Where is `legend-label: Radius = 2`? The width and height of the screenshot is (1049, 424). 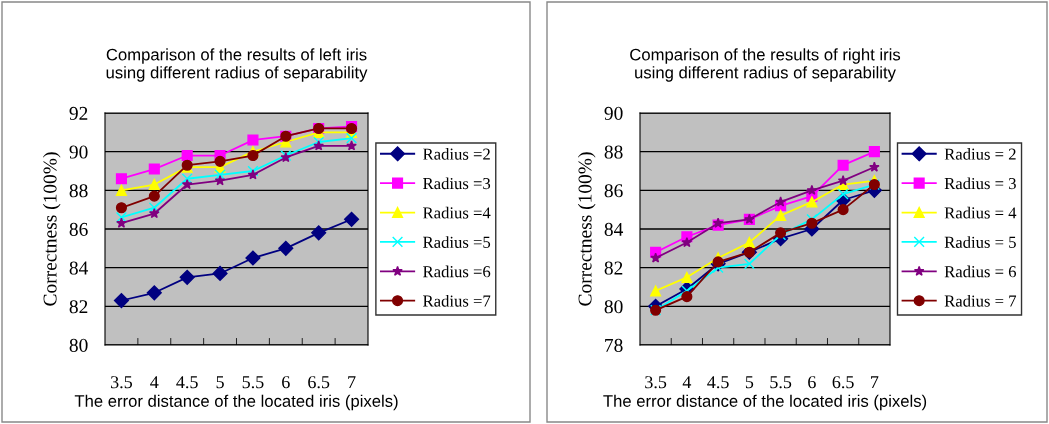 legend-label: Radius = 2 is located at coordinates (980, 154).